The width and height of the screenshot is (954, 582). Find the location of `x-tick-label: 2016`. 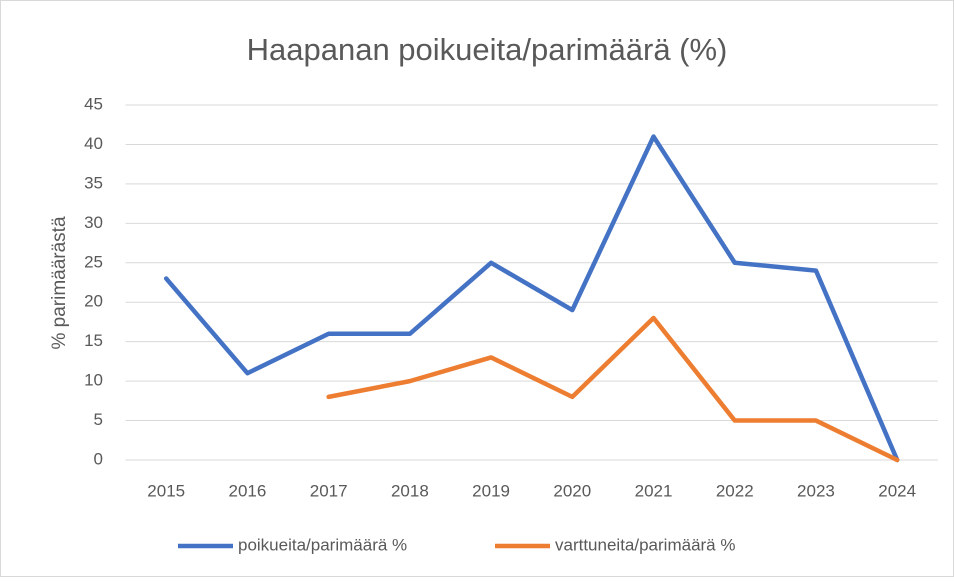

x-tick-label: 2016 is located at coordinates (248, 490).